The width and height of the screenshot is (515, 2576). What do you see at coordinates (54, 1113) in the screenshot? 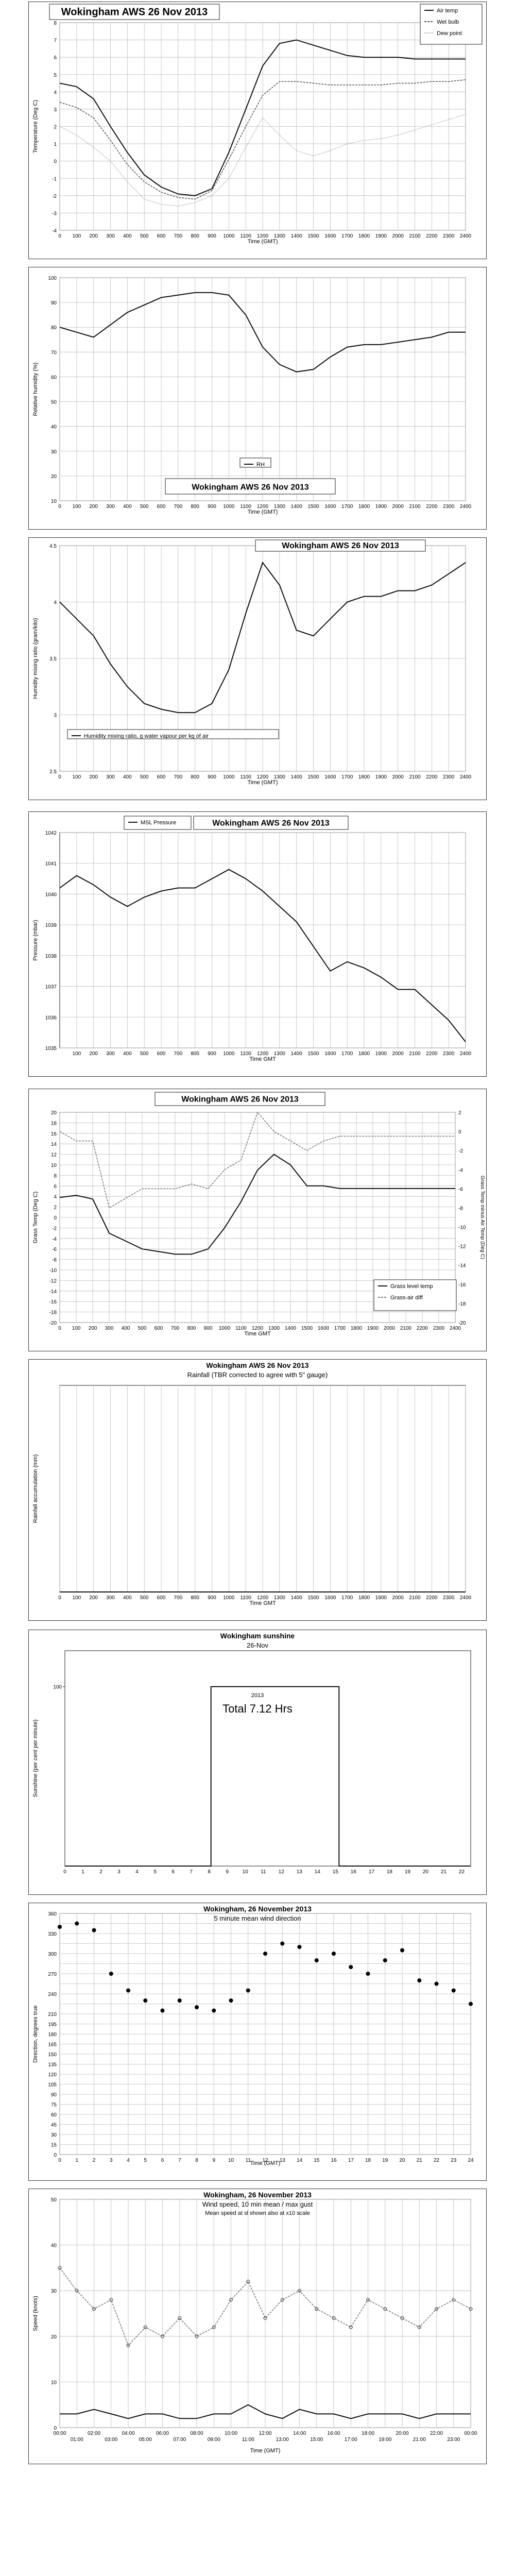
I see `y-tick-label: 20` at bounding box center [54, 1113].